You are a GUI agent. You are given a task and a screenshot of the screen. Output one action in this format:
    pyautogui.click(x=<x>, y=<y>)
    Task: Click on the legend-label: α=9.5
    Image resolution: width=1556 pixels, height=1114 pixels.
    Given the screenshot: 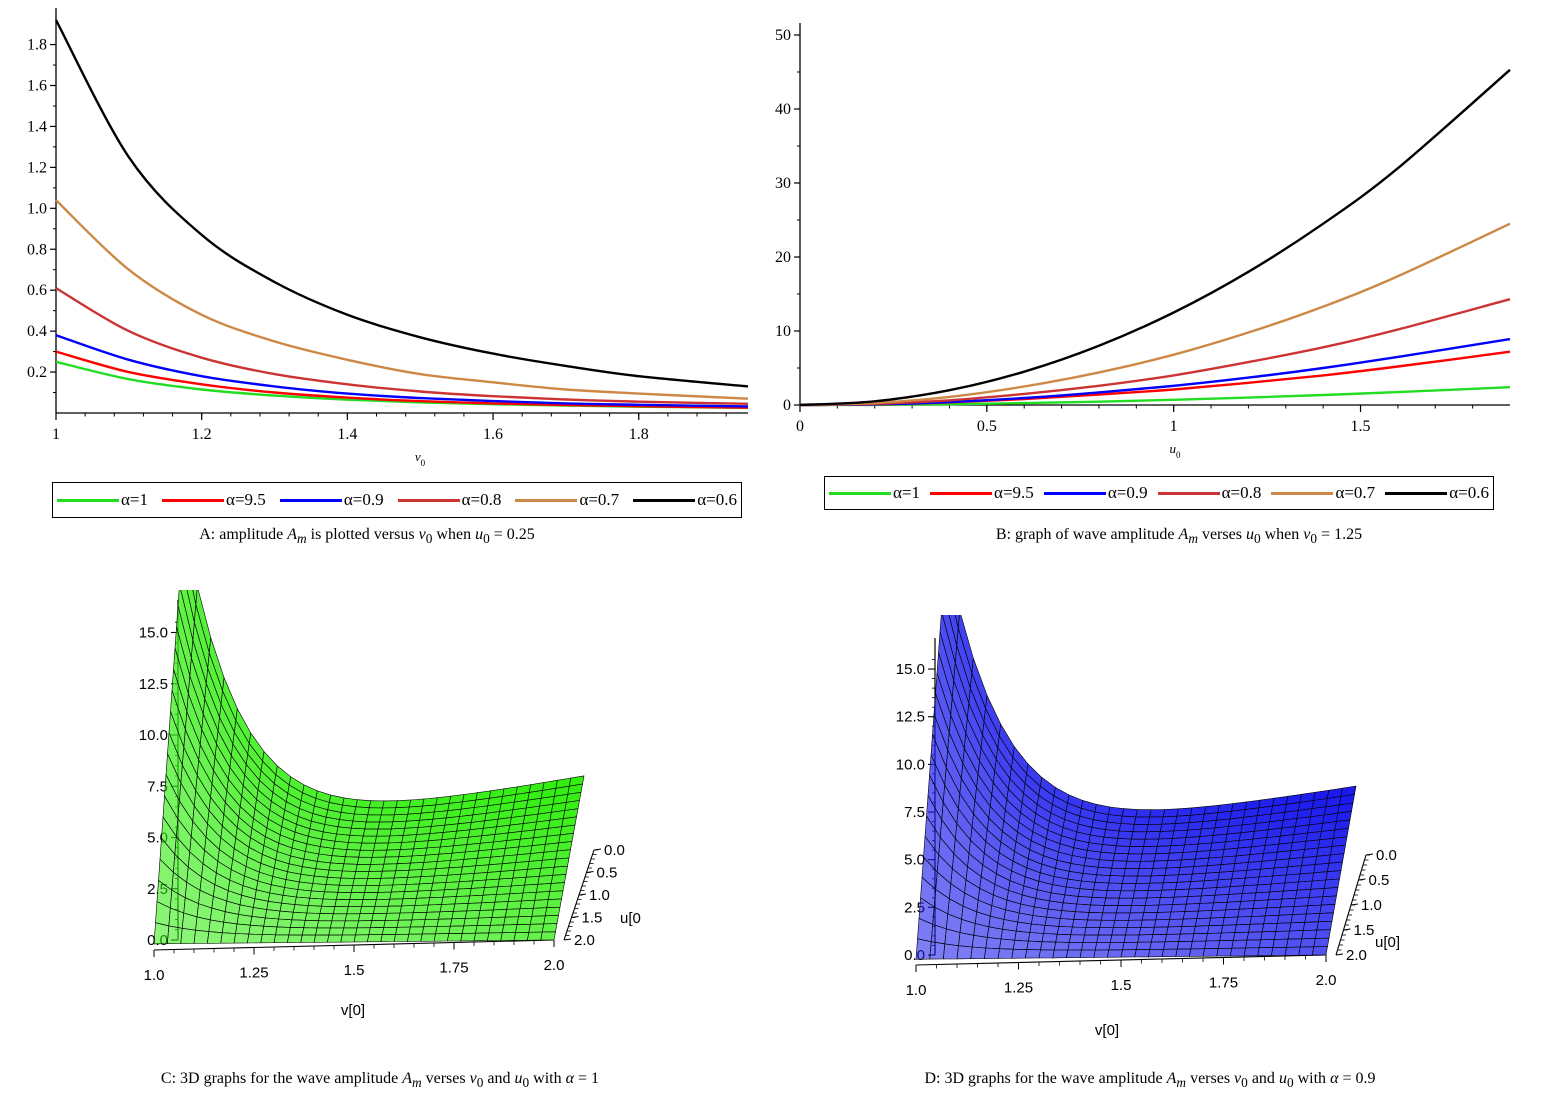 What is the action you would take?
    pyautogui.click(x=1014, y=492)
    